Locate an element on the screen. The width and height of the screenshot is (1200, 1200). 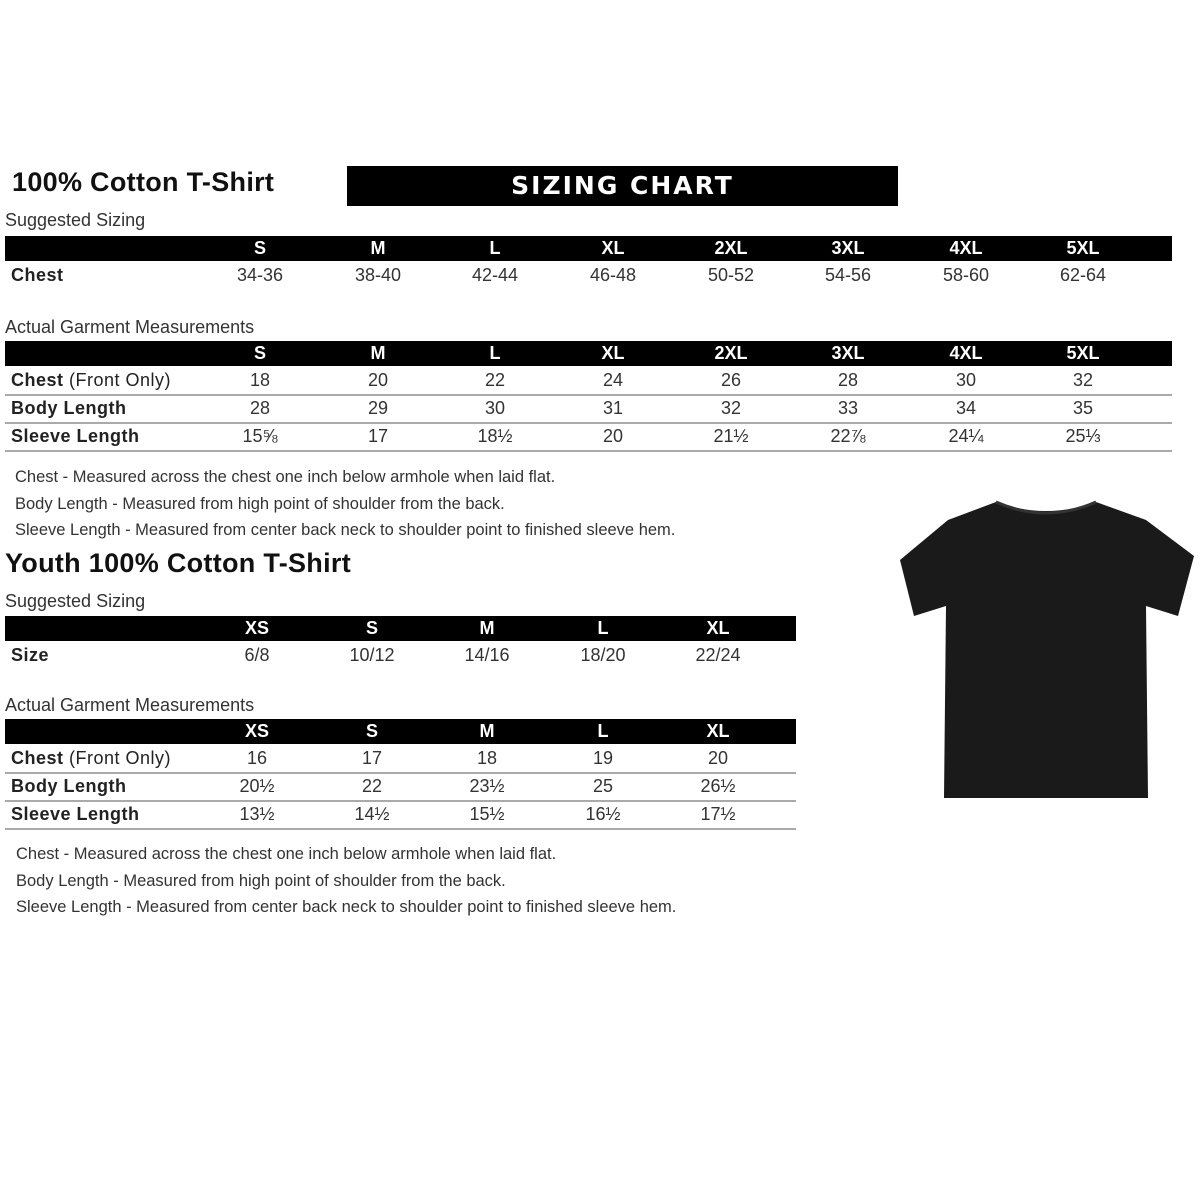
adult-suggested_label: Suggested Sizing is located at coordinates (75, 220).